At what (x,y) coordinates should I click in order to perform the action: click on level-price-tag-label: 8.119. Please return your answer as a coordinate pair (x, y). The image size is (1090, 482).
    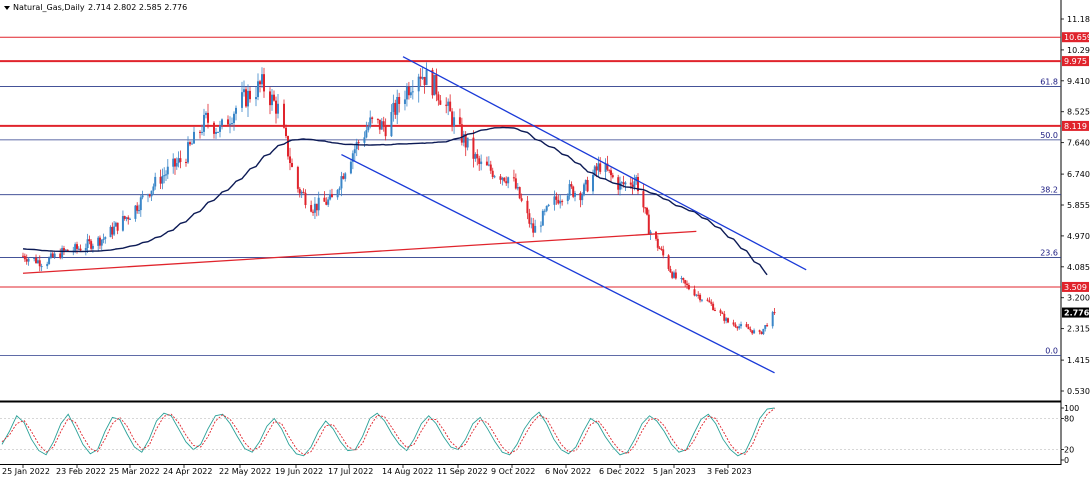
    Looking at the image, I should click on (1075, 126).